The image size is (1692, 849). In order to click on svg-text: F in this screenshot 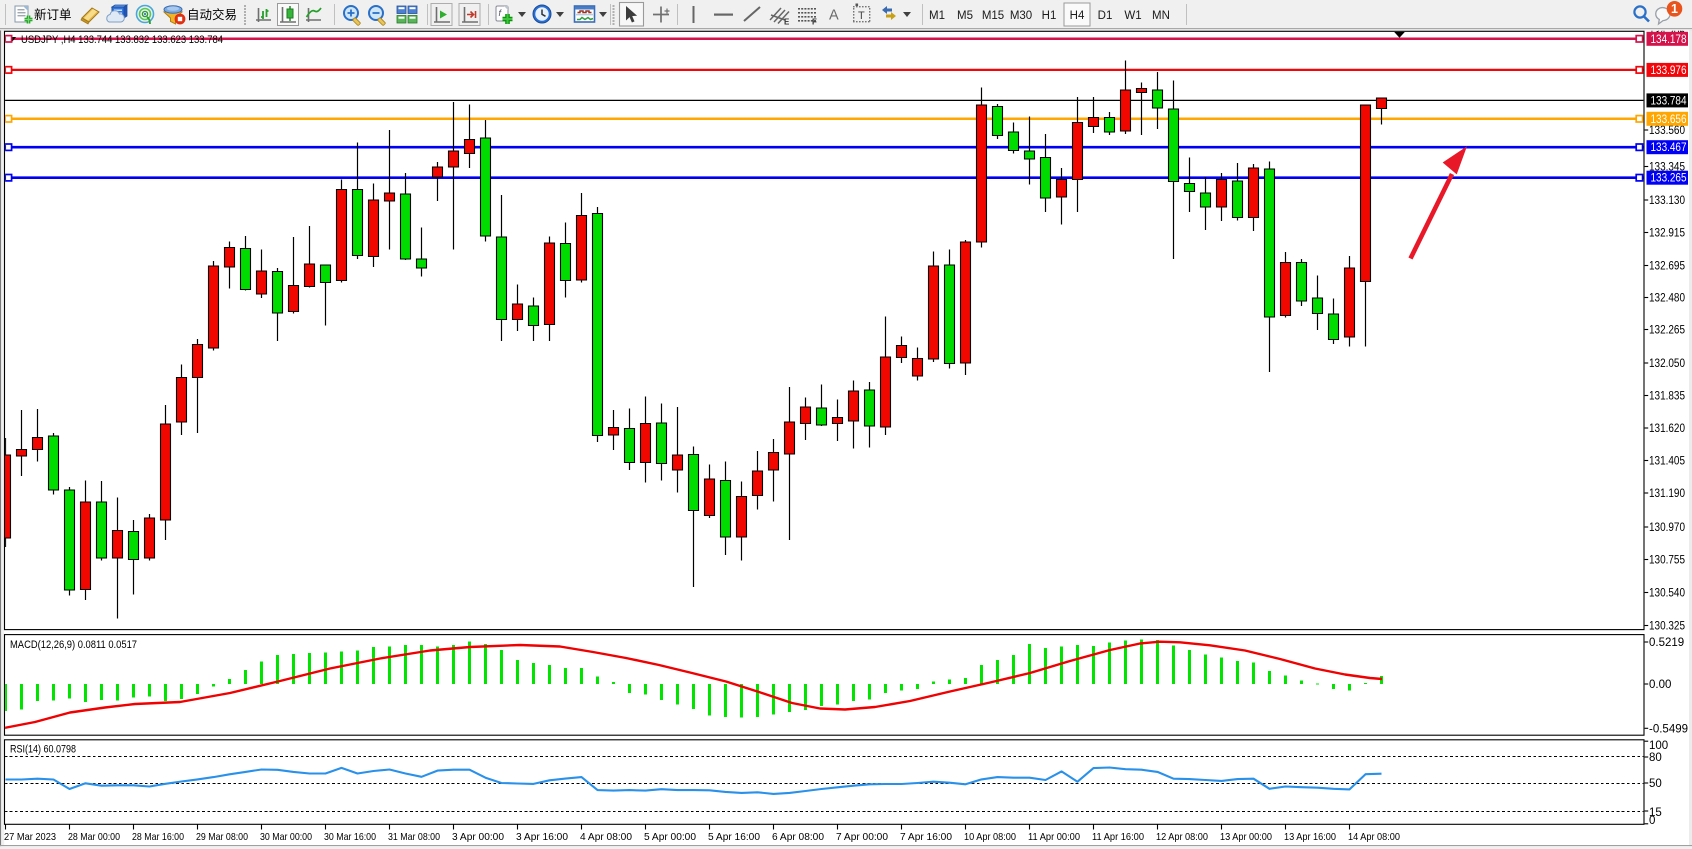, I will do `click(814, 22)`.